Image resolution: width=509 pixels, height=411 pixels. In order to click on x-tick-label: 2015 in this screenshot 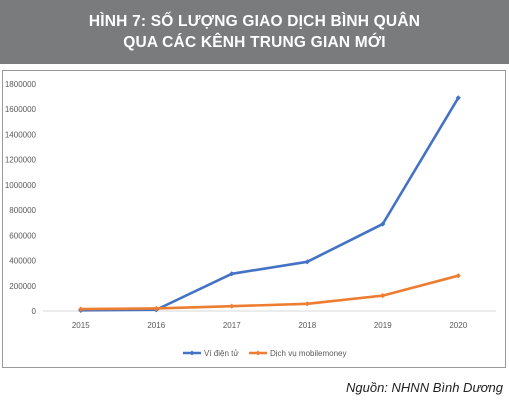, I will do `click(81, 325)`.